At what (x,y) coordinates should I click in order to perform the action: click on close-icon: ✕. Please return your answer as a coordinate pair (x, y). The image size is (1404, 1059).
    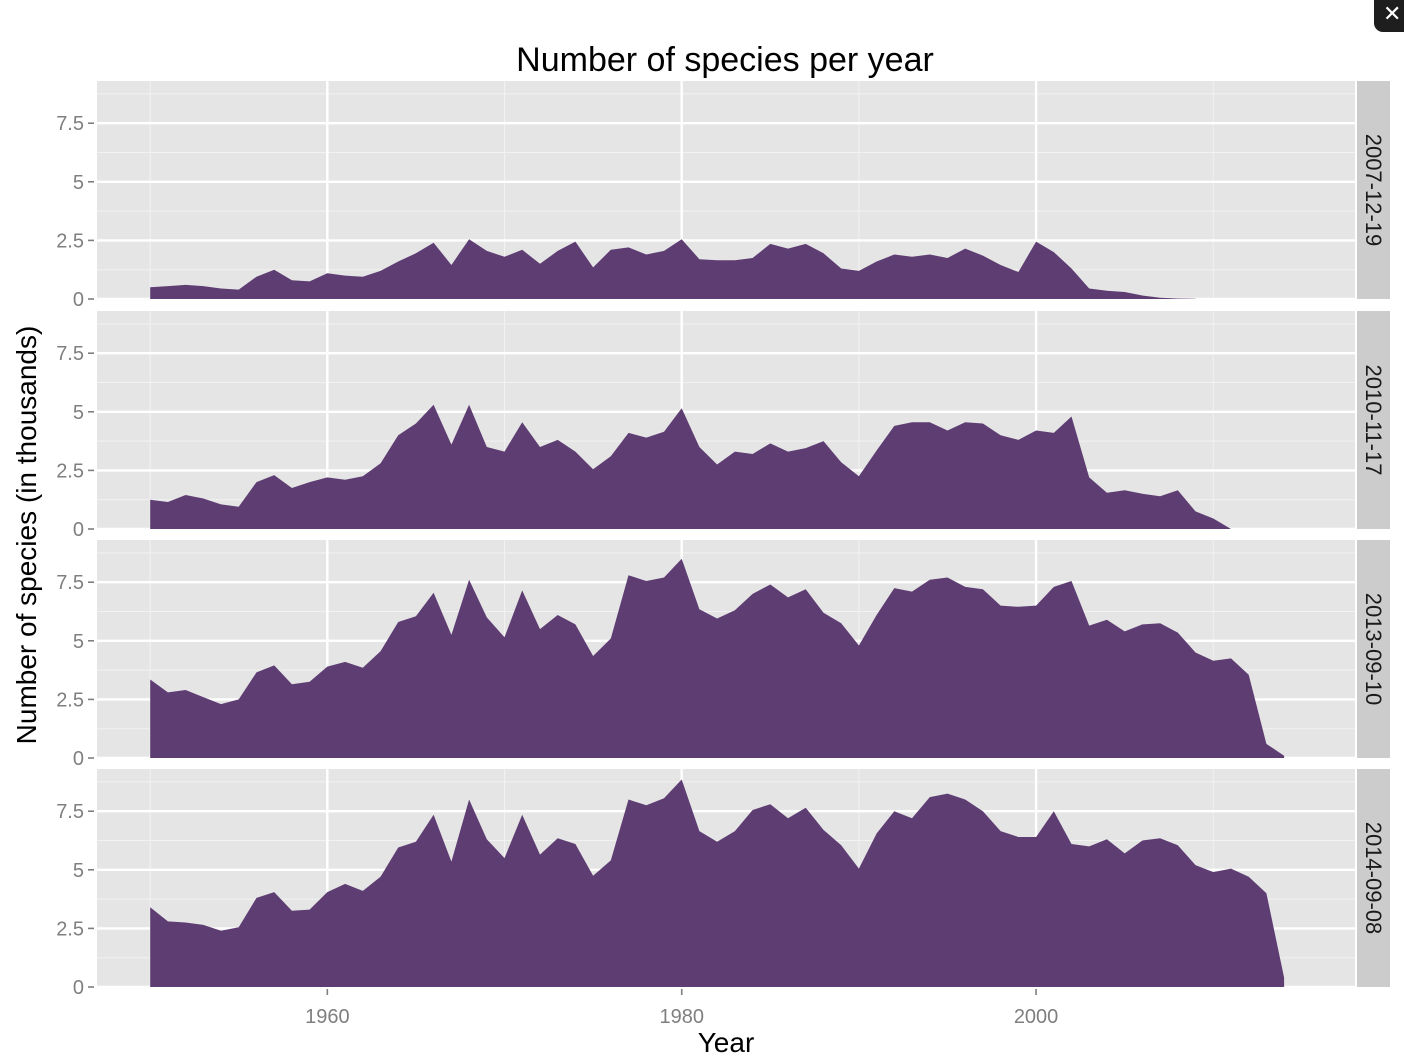
    Looking at the image, I should click on (1392, 14).